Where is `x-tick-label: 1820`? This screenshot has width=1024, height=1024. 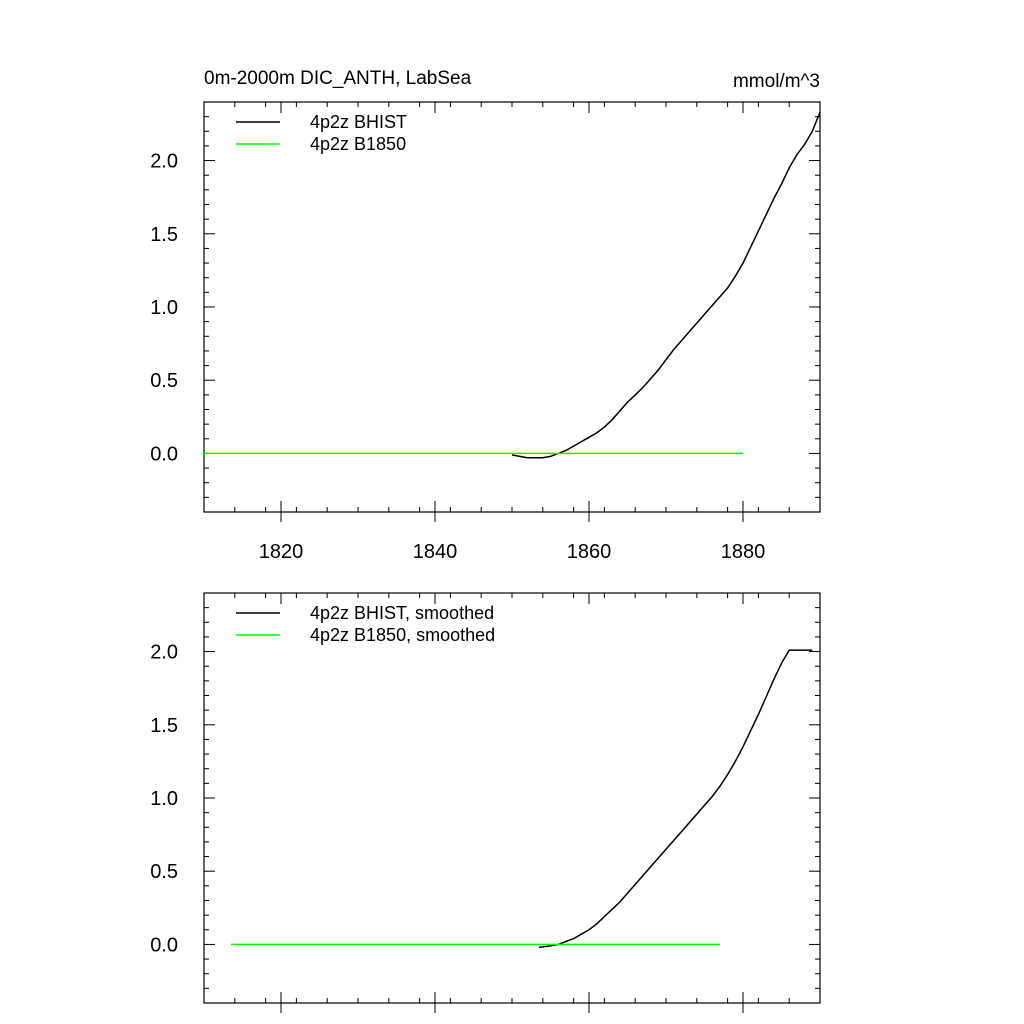 x-tick-label: 1820 is located at coordinates (281, 552).